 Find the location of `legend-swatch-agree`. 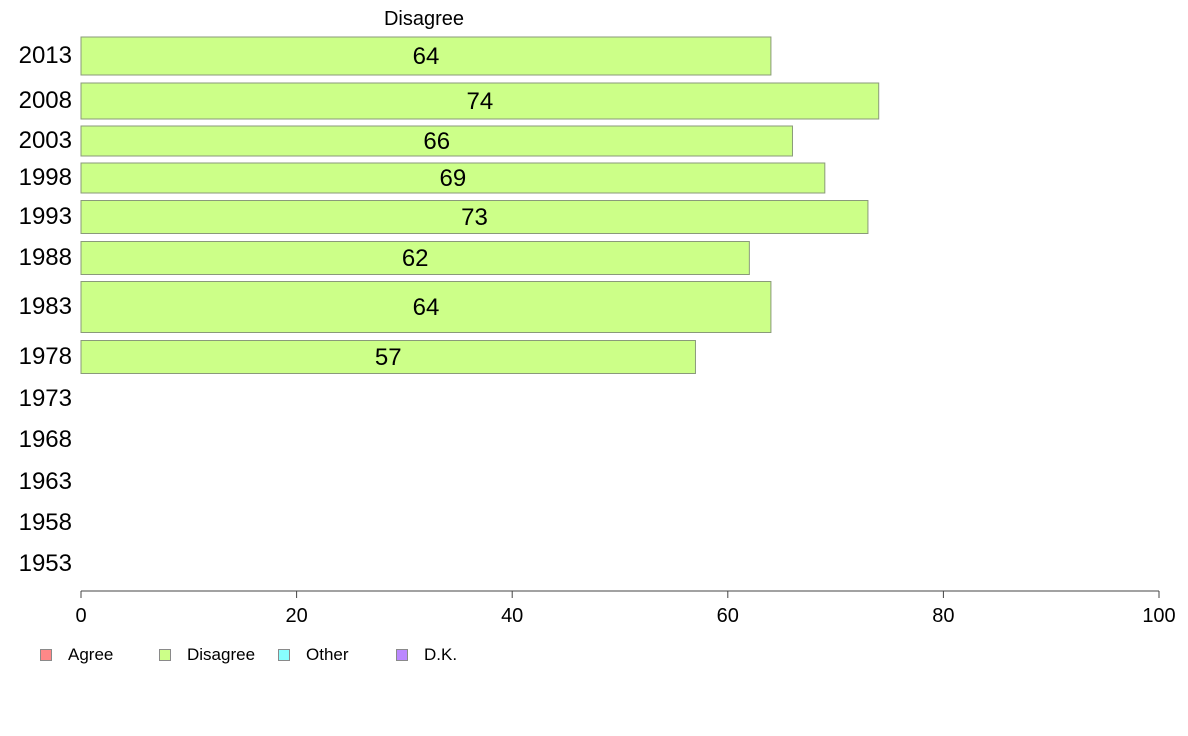

legend-swatch-agree is located at coordinates (46, 655).